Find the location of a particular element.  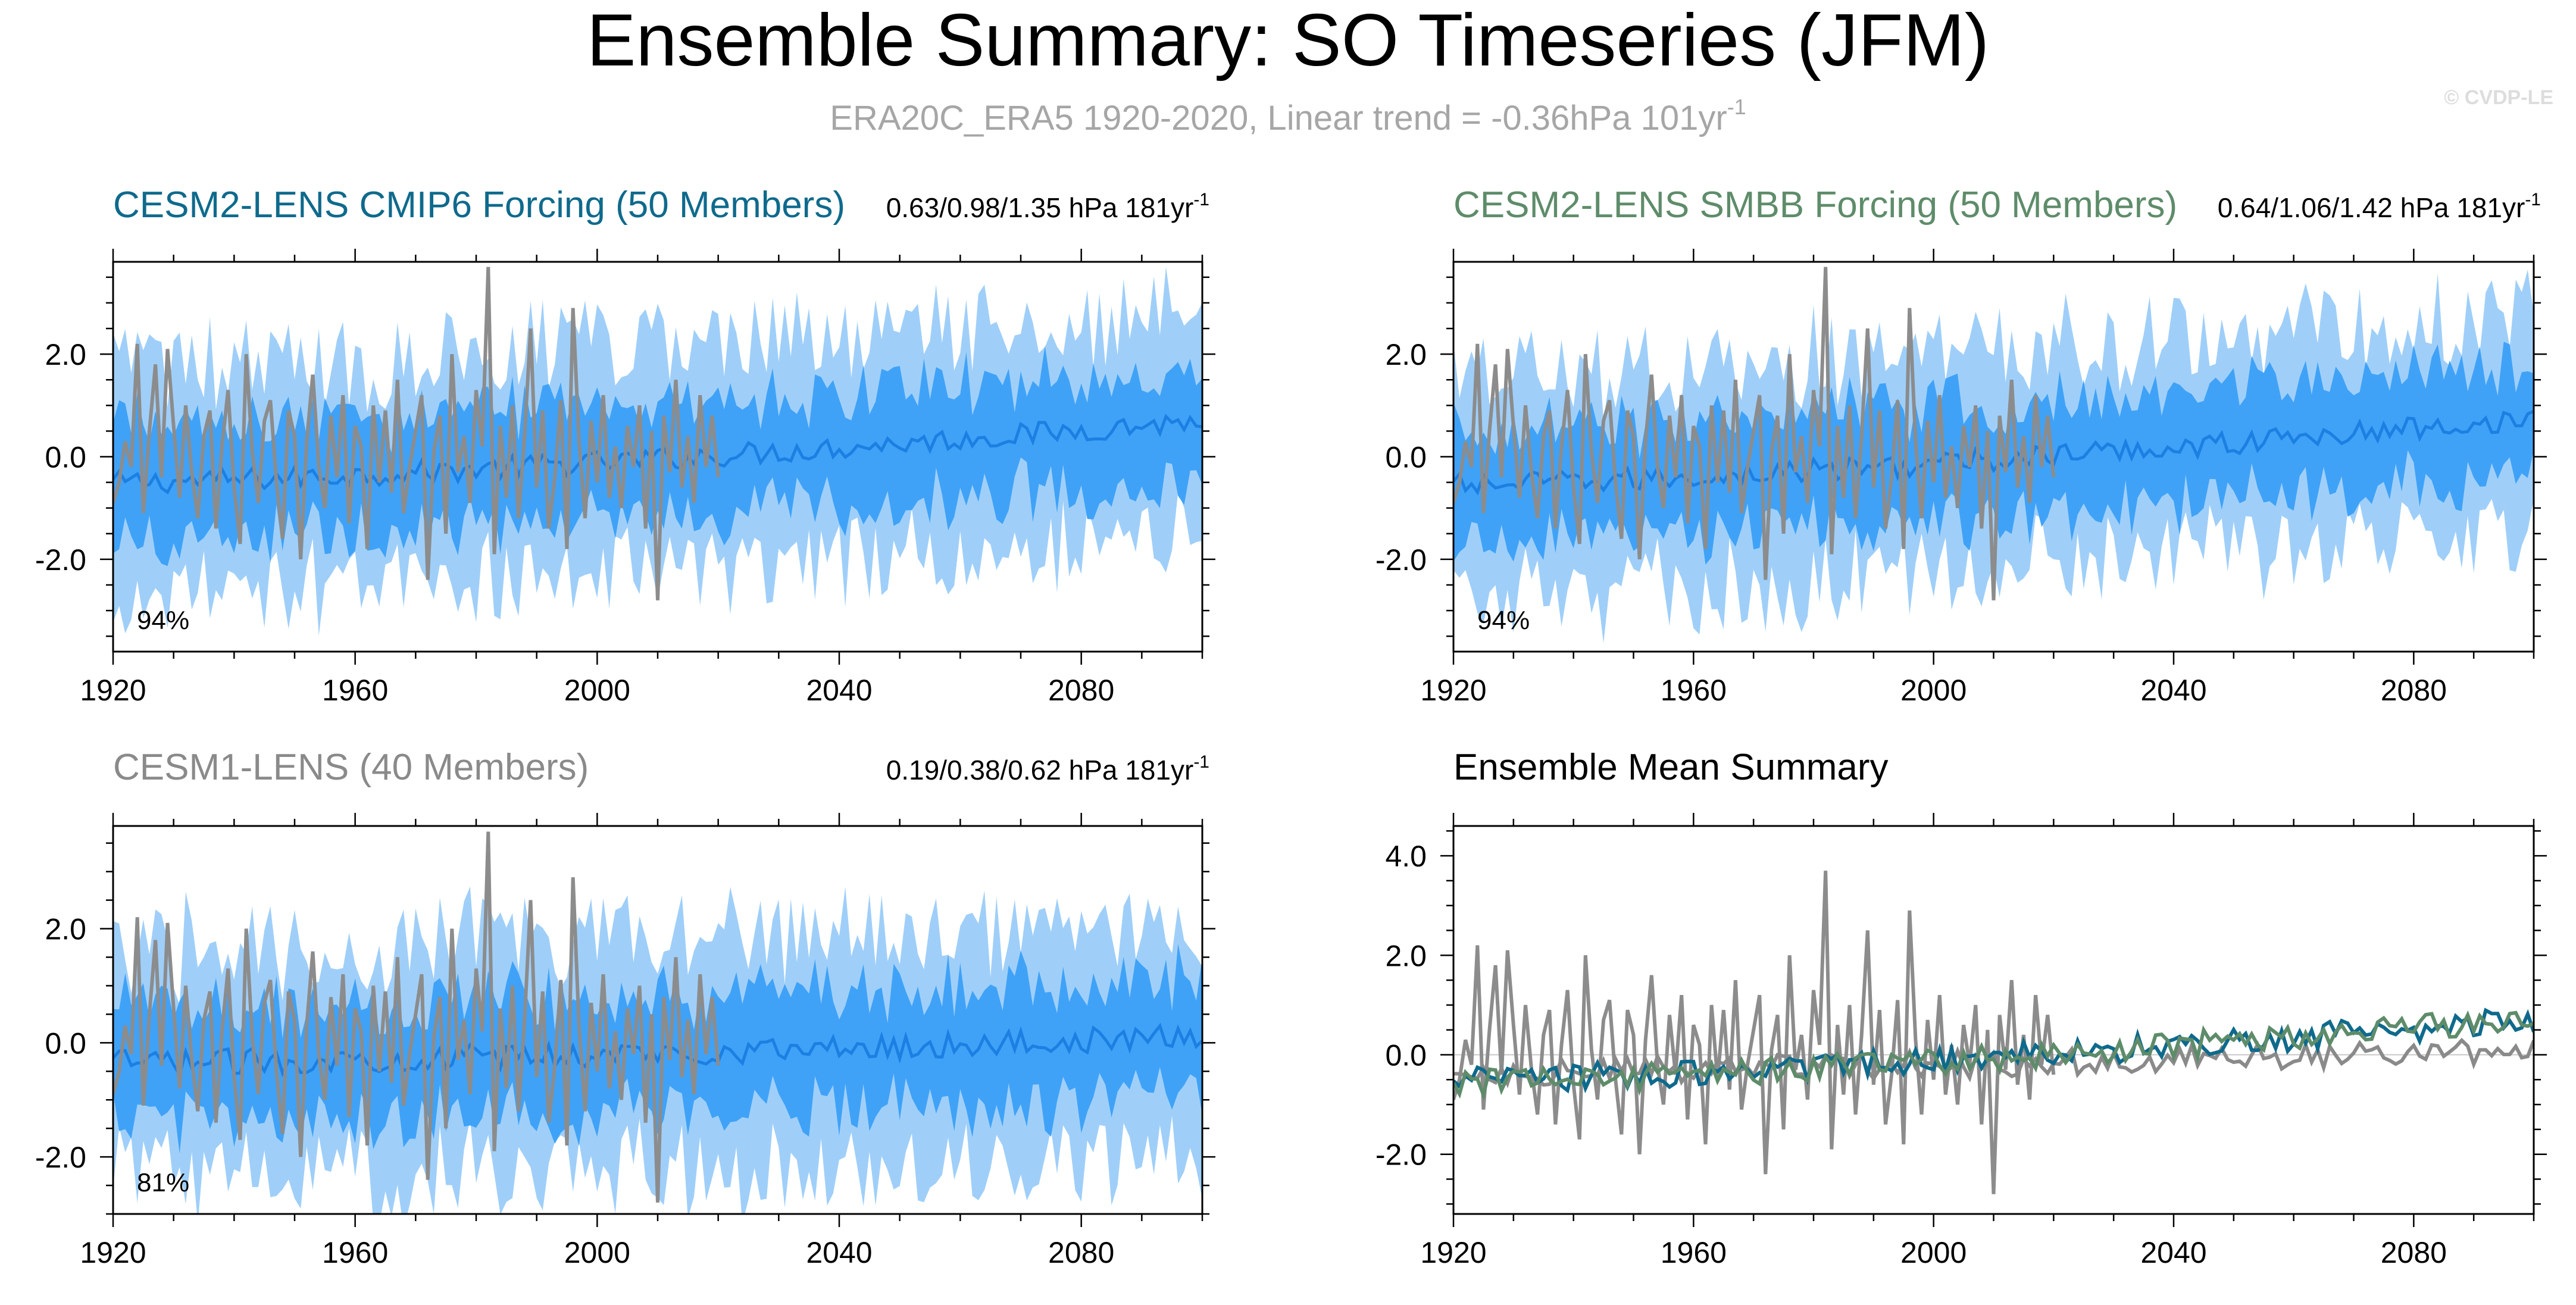

panel-title: CESM2-LENS SMBB Forcing (50 Members) is located at coordinates (1815, 205).